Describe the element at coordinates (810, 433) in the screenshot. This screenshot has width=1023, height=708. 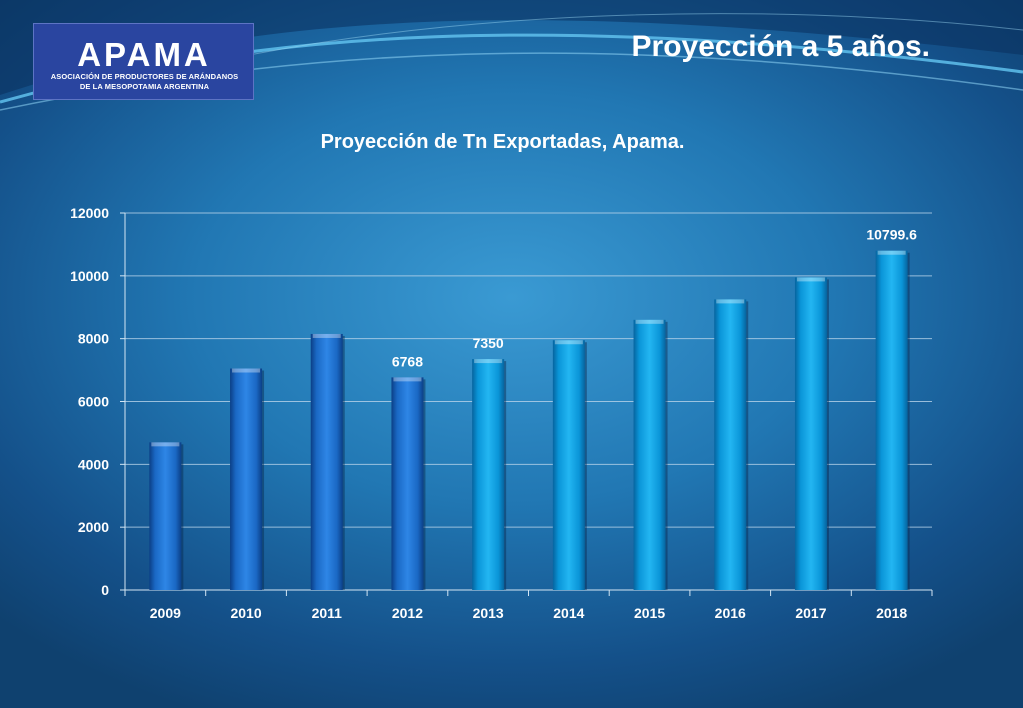
I see `bar-2017` at that location.